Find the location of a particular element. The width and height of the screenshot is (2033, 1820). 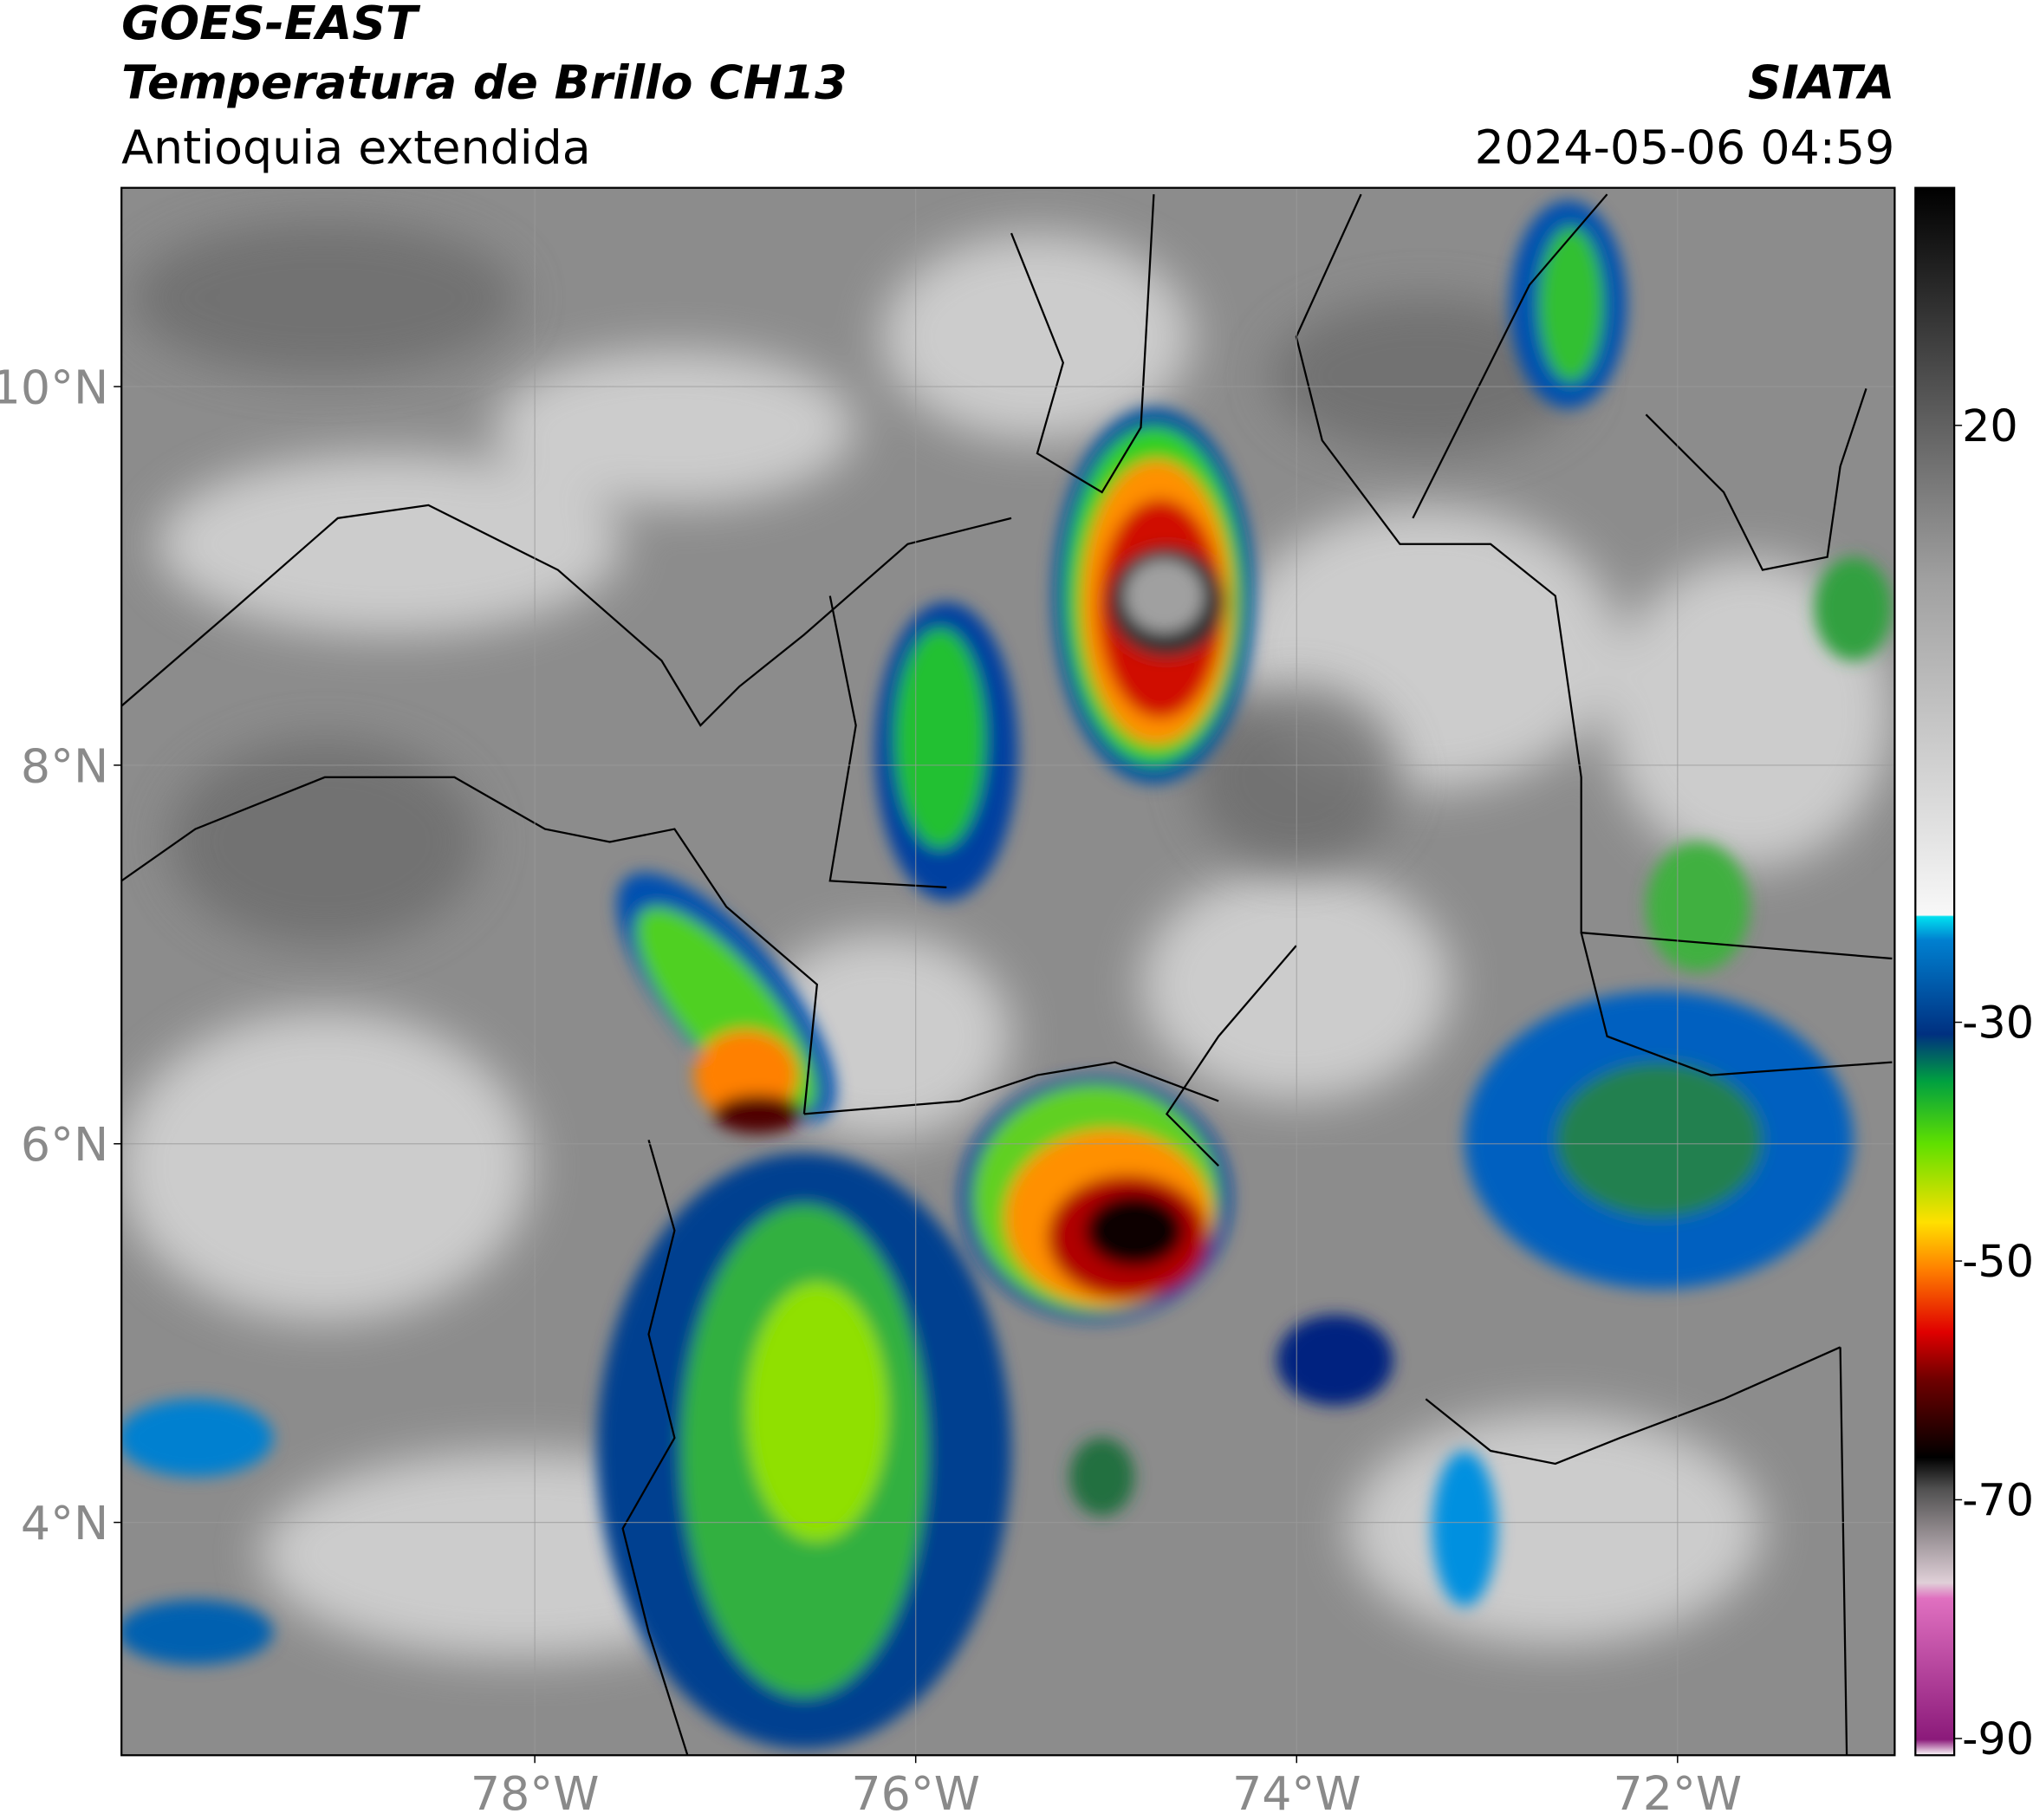

colorbar-tick-label: 20 is located at coordinates (1990, 426).